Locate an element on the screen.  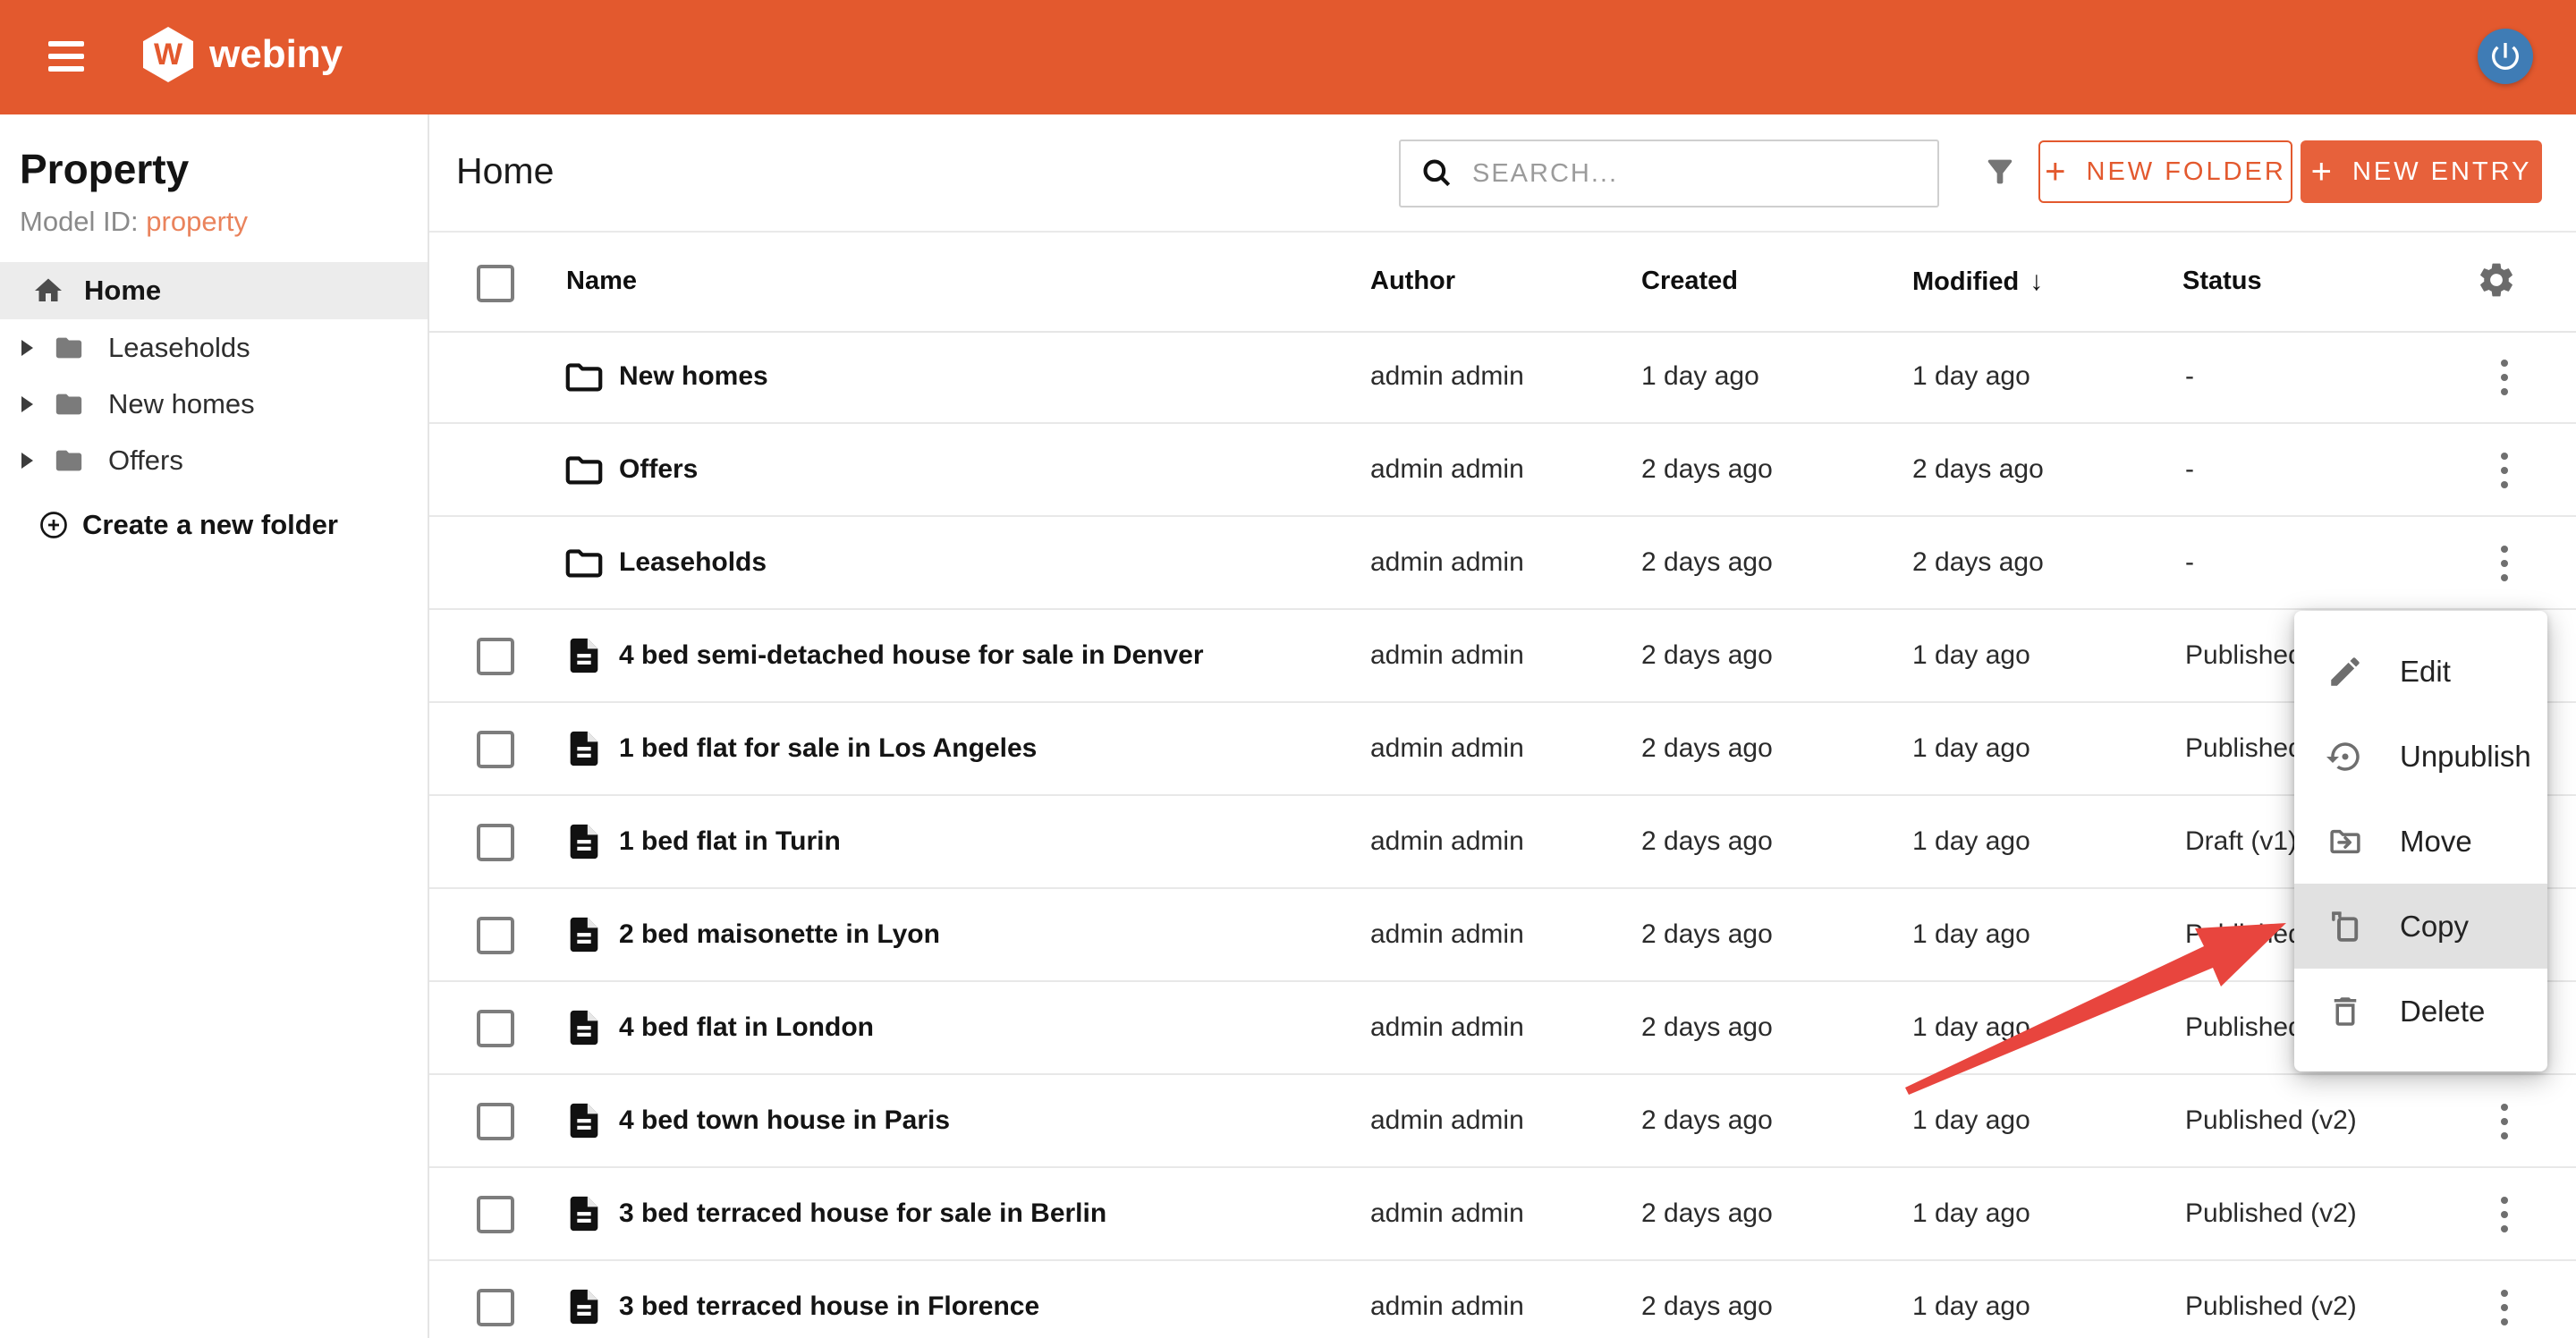
context-menu-item-delete: Delete is located at coordinates (2420, 1011).